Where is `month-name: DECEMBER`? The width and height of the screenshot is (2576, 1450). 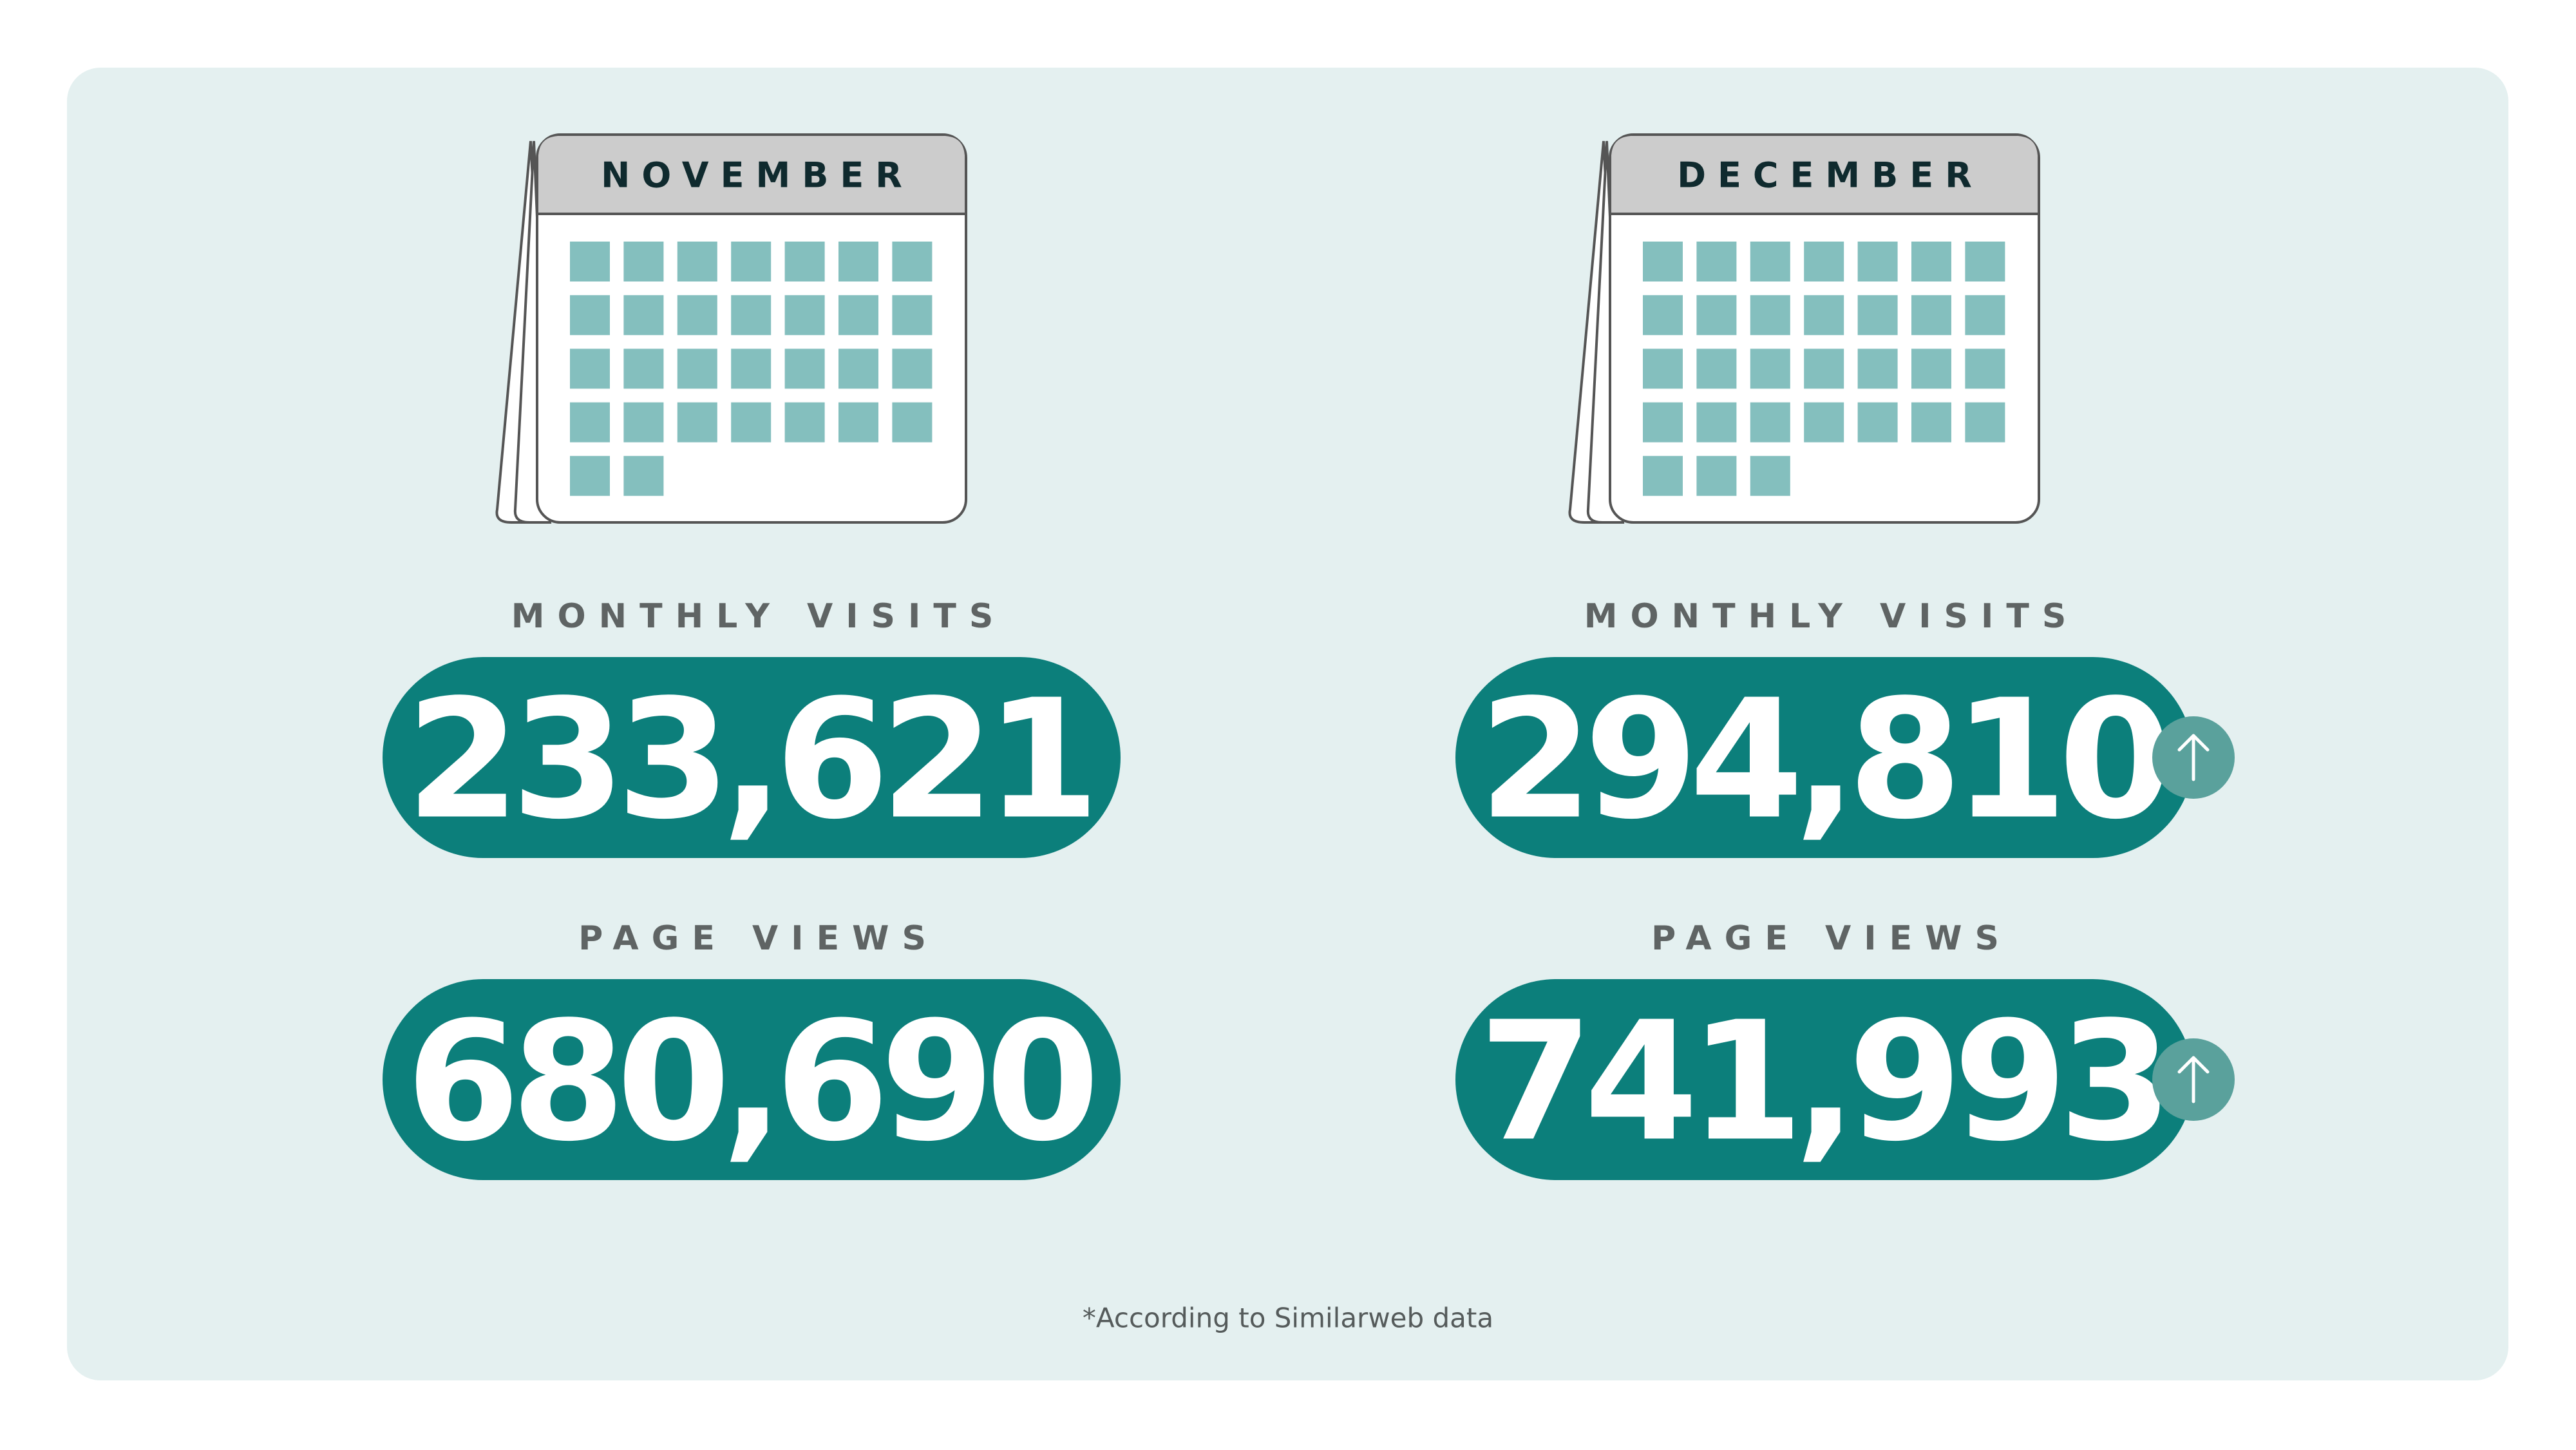
month-name: DECEMBER is located at coordinates (1830, 175).